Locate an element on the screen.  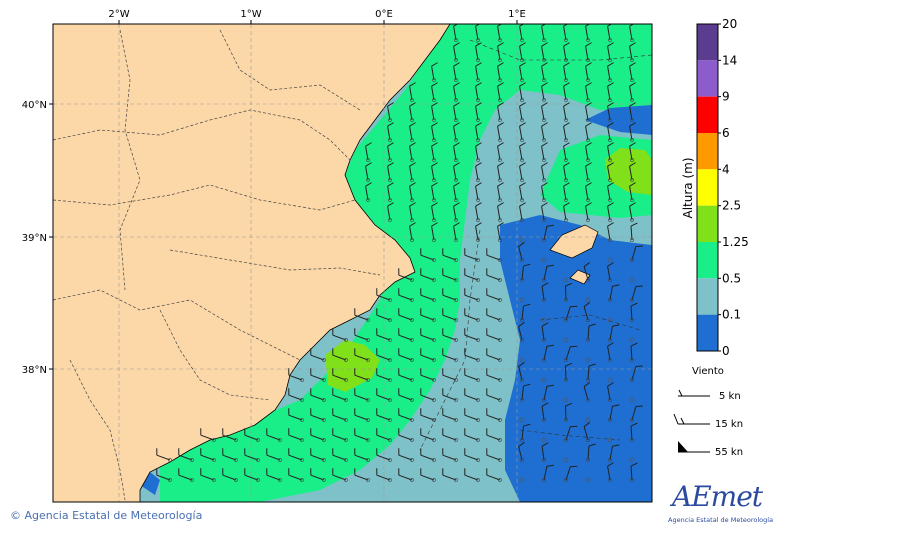
colorbar-title: Altura (m) is located at coordinates (688, 187).